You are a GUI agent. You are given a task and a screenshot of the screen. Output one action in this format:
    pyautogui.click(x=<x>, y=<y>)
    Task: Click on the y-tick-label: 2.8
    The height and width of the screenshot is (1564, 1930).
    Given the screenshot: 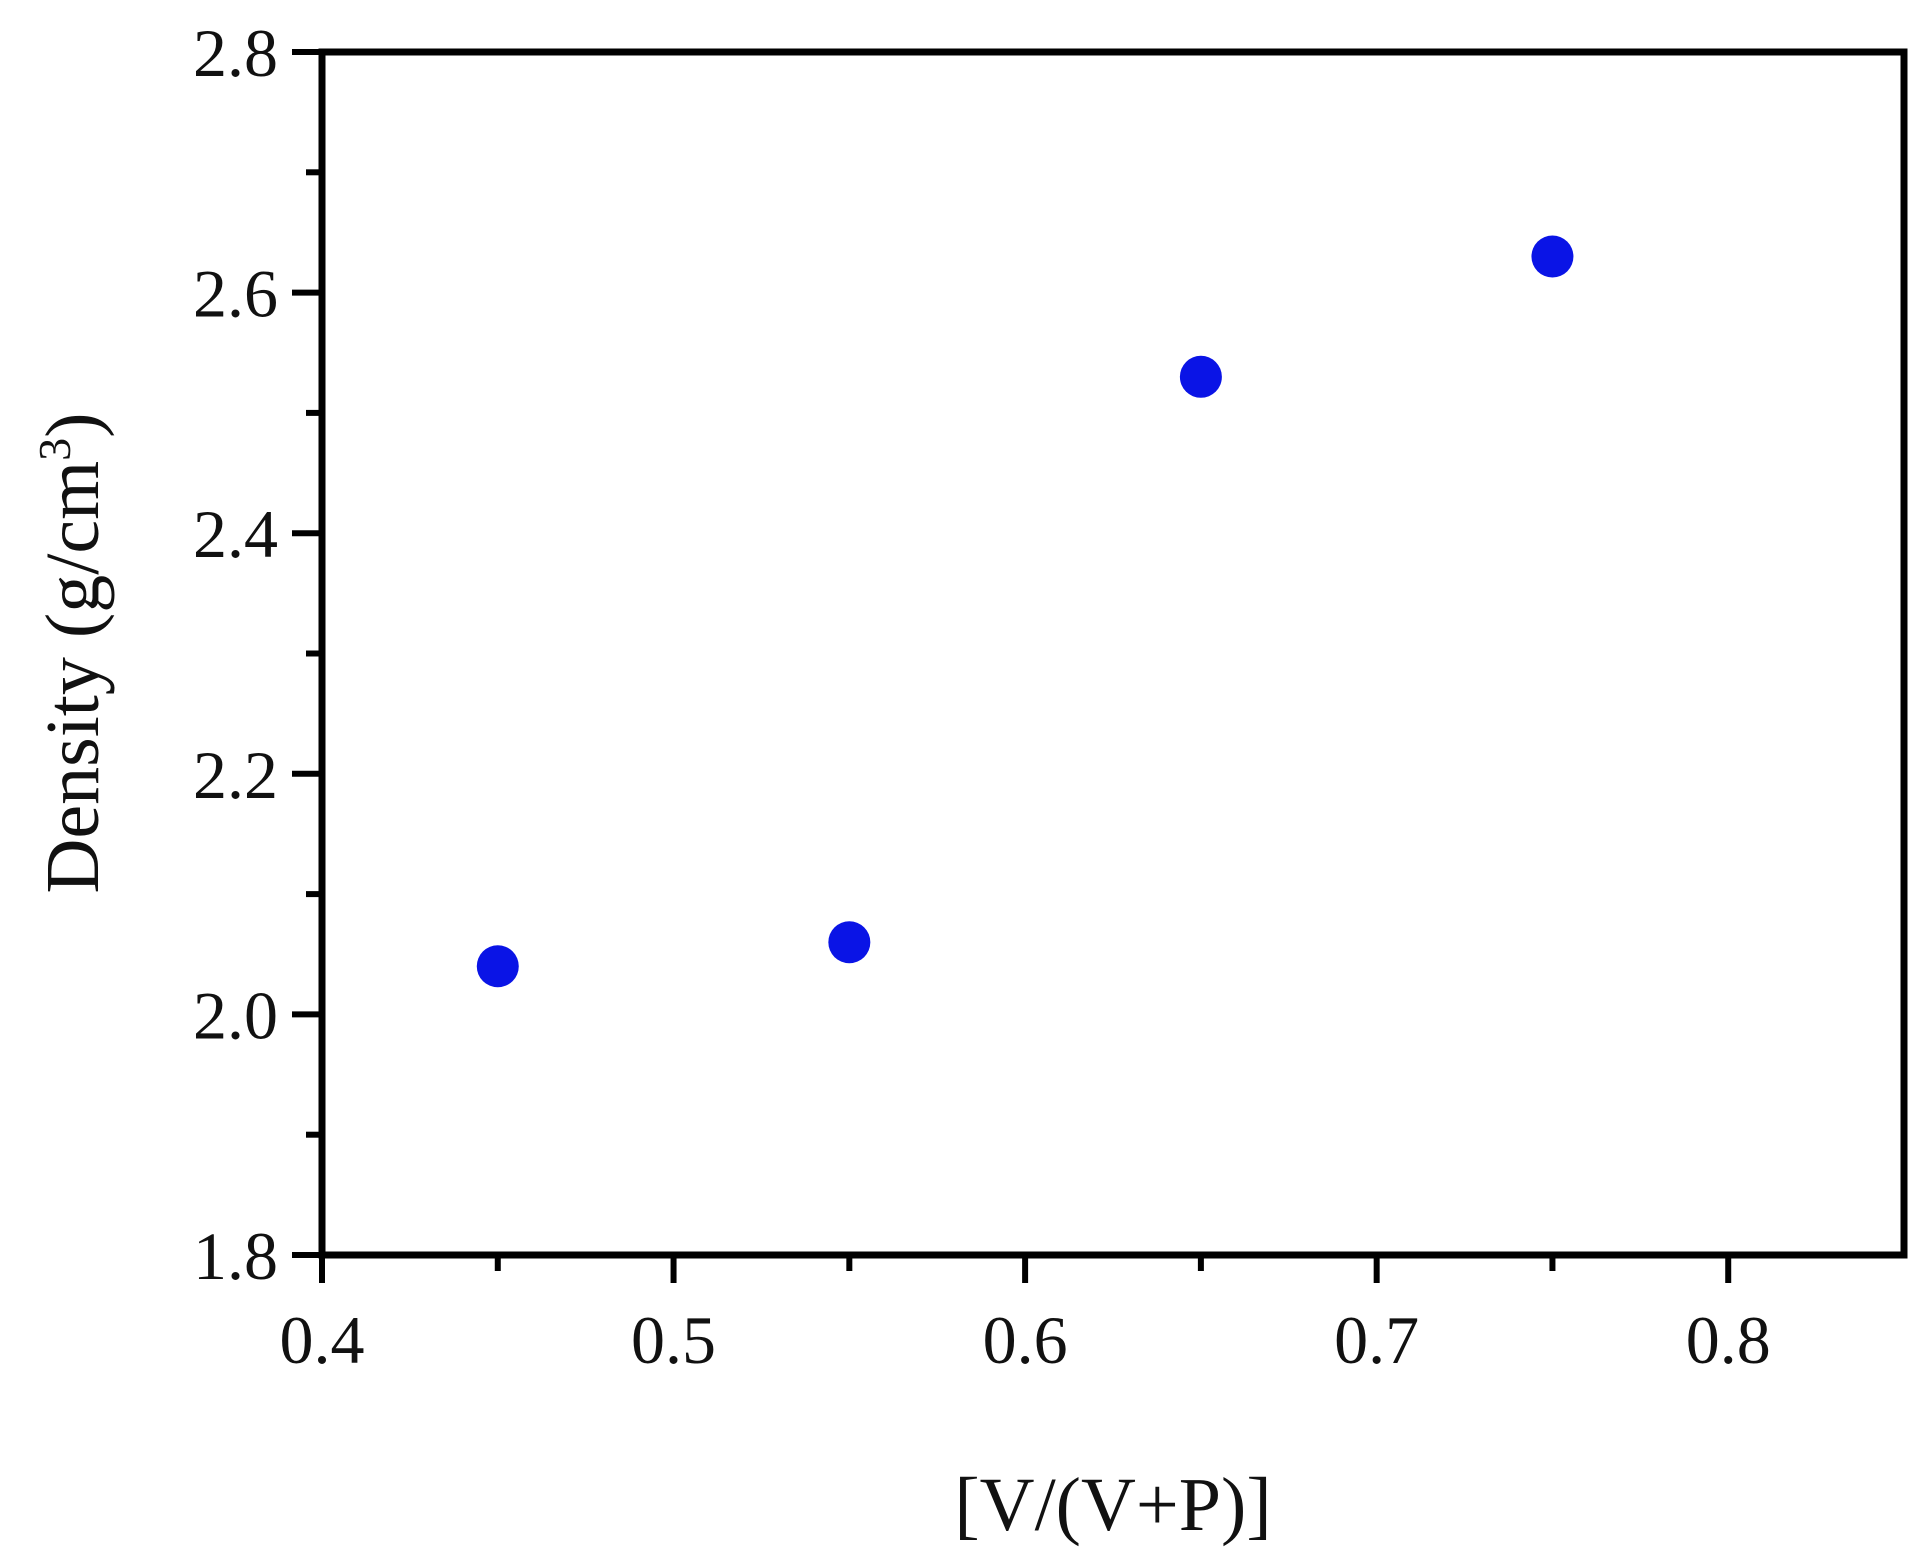 What is the action you would take?
    pyautogui.click(x=235, y=53)
    